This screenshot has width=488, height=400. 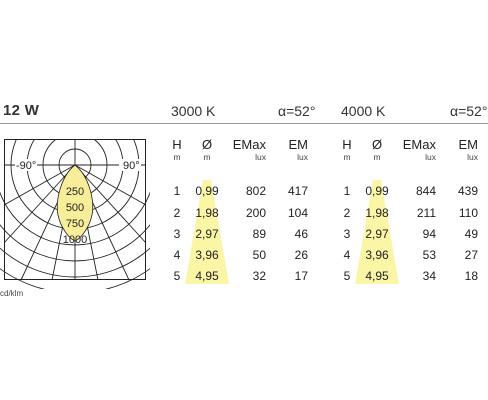 What do you see at coordinates (302, 157) in the screenshot?
I see `col-em-unit-3000k: lux` at bounding box center [302, 157].